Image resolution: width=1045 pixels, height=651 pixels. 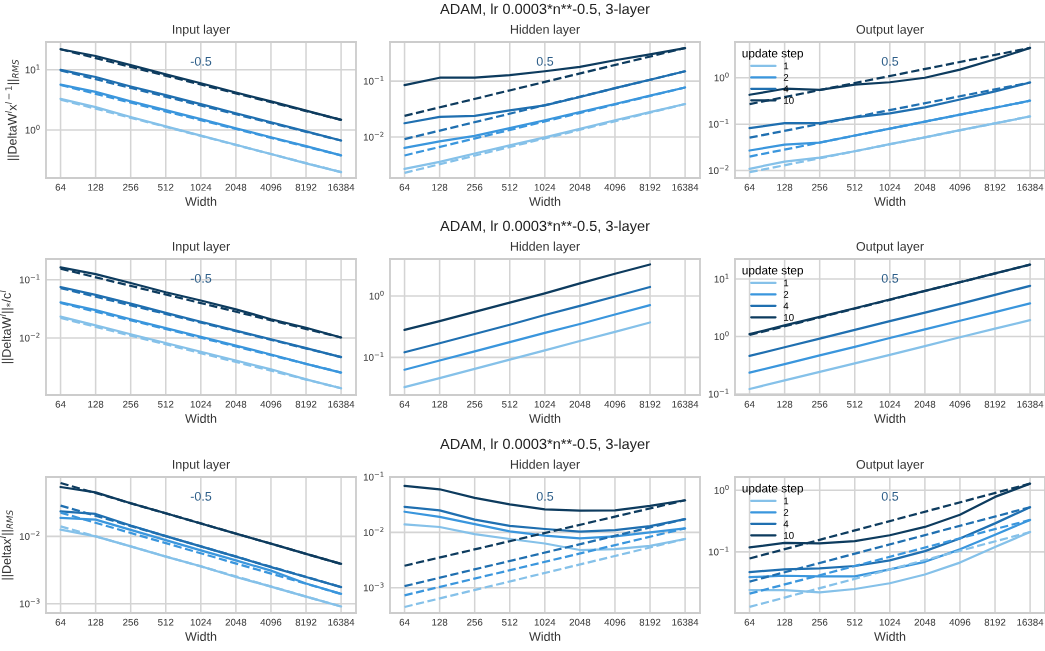 I want to click on y-tick-label: 10$^{1}$, so click(x=721, y=278).